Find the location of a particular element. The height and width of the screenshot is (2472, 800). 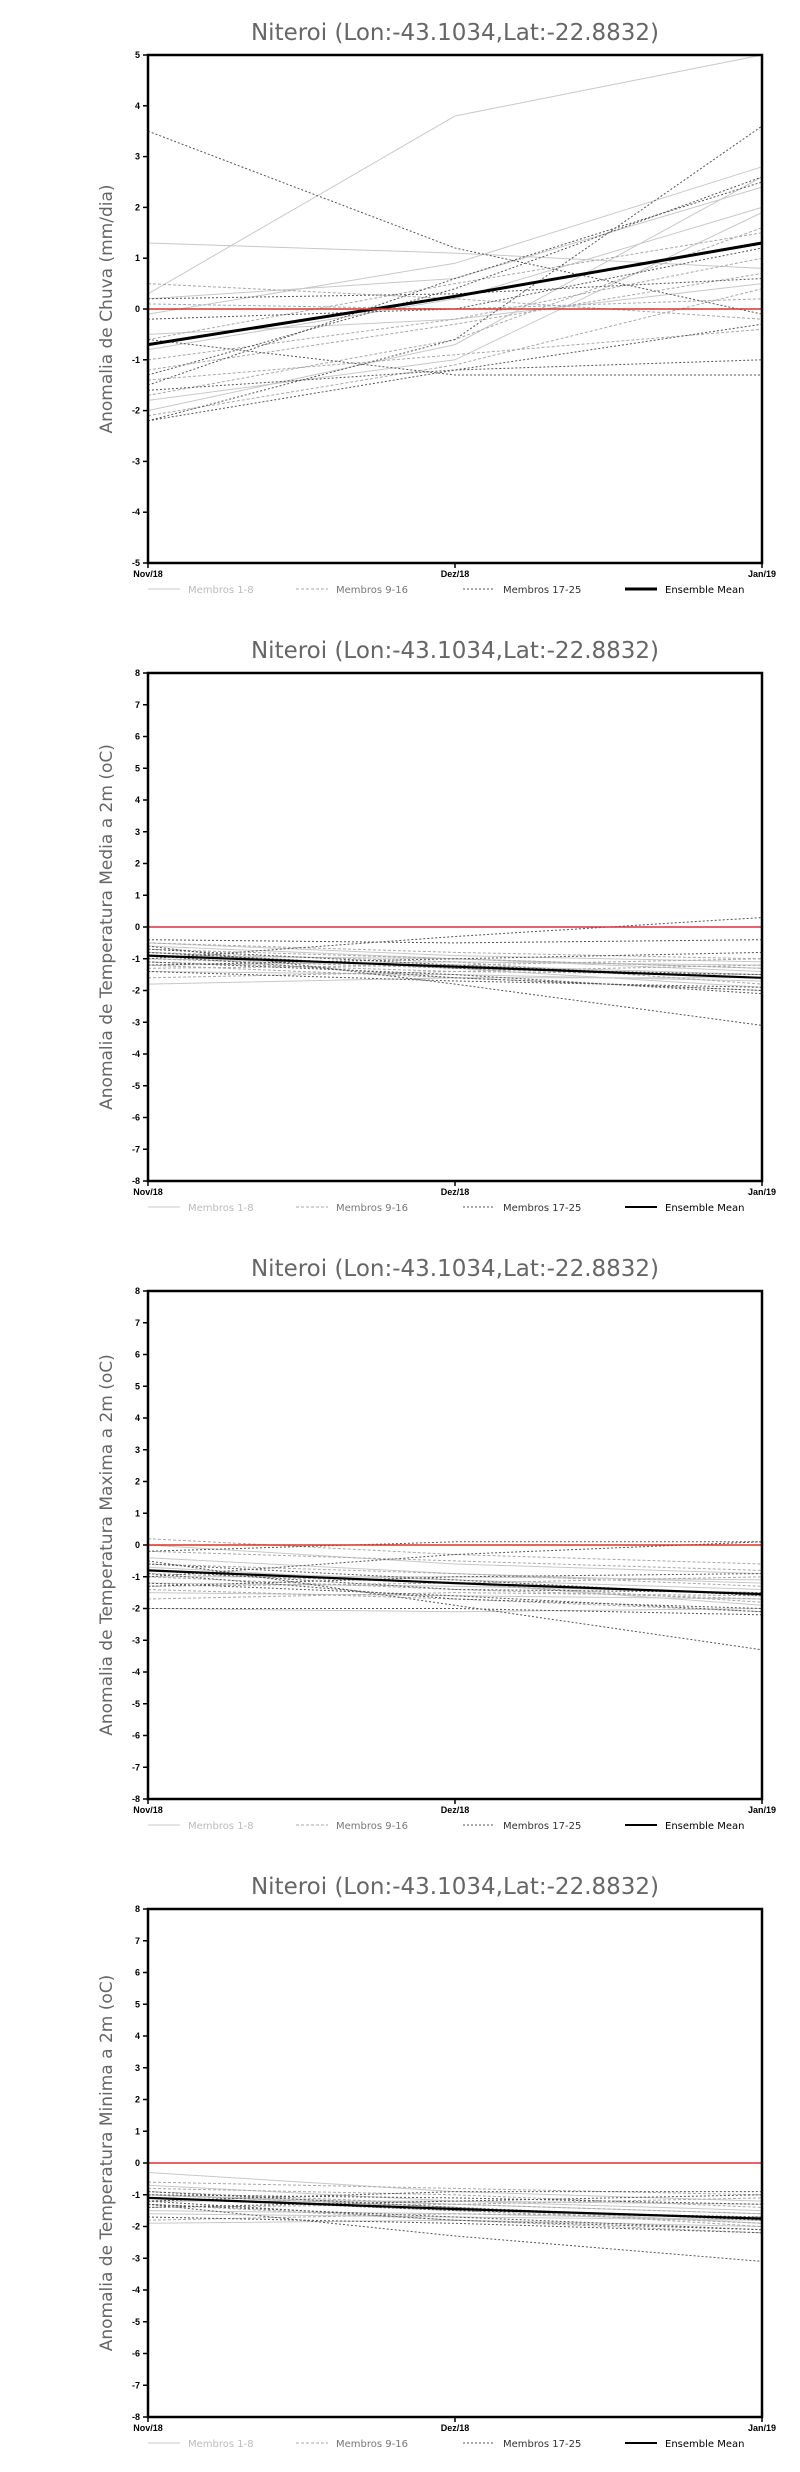

y-tick-label: 3 is located at coordinates (137, 157).